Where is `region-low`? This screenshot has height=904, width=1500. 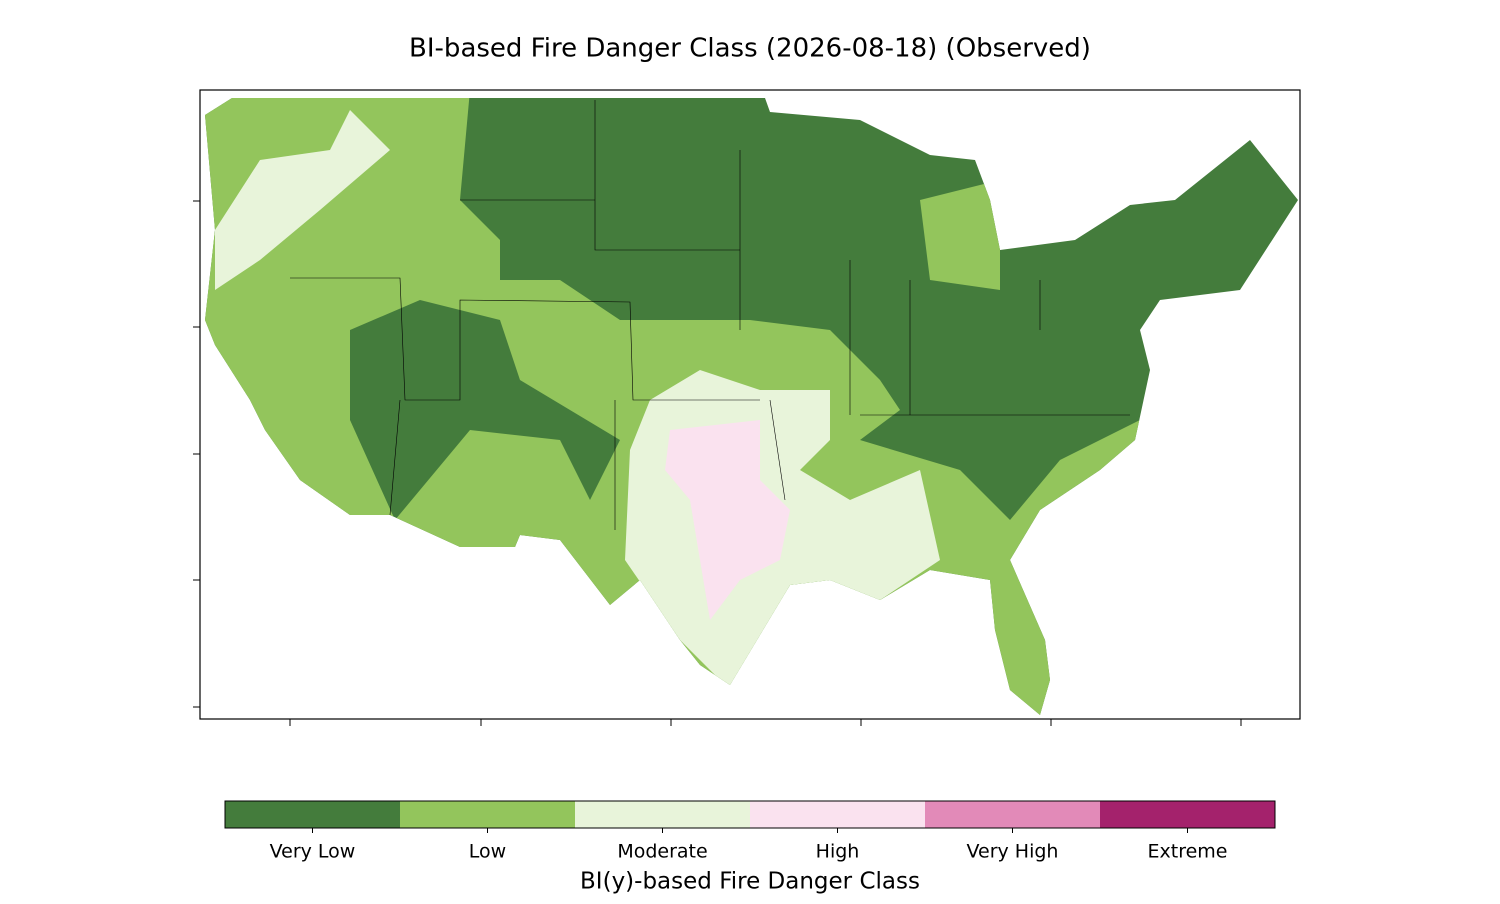 region-low is located at coordinates (960, 235).